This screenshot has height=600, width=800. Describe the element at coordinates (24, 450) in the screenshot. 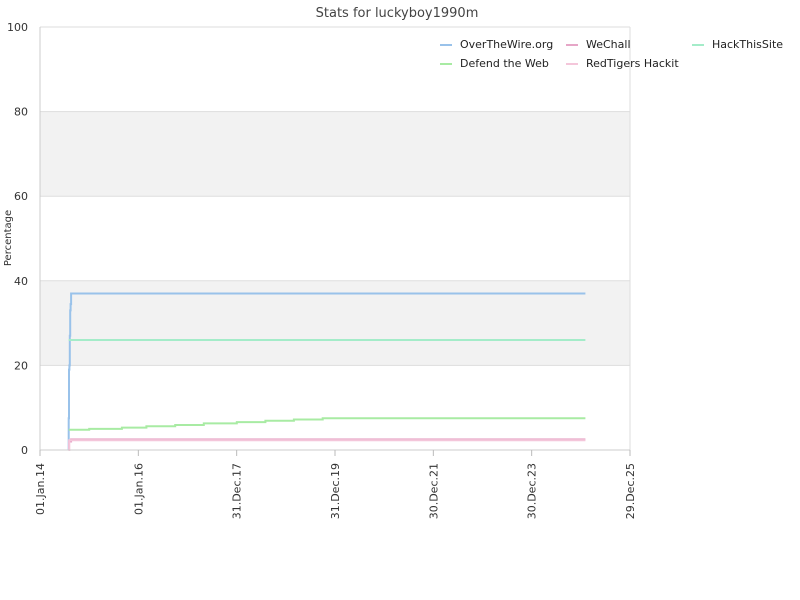

I see `y-tick-label: 0` at that location.